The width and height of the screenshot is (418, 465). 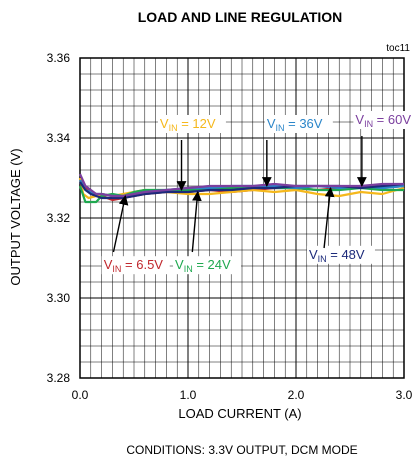 What do you see at coordinates (188, 124) in the screenshot?
I see `series-label: VIN = 12V` at bounding box center [188, 124].